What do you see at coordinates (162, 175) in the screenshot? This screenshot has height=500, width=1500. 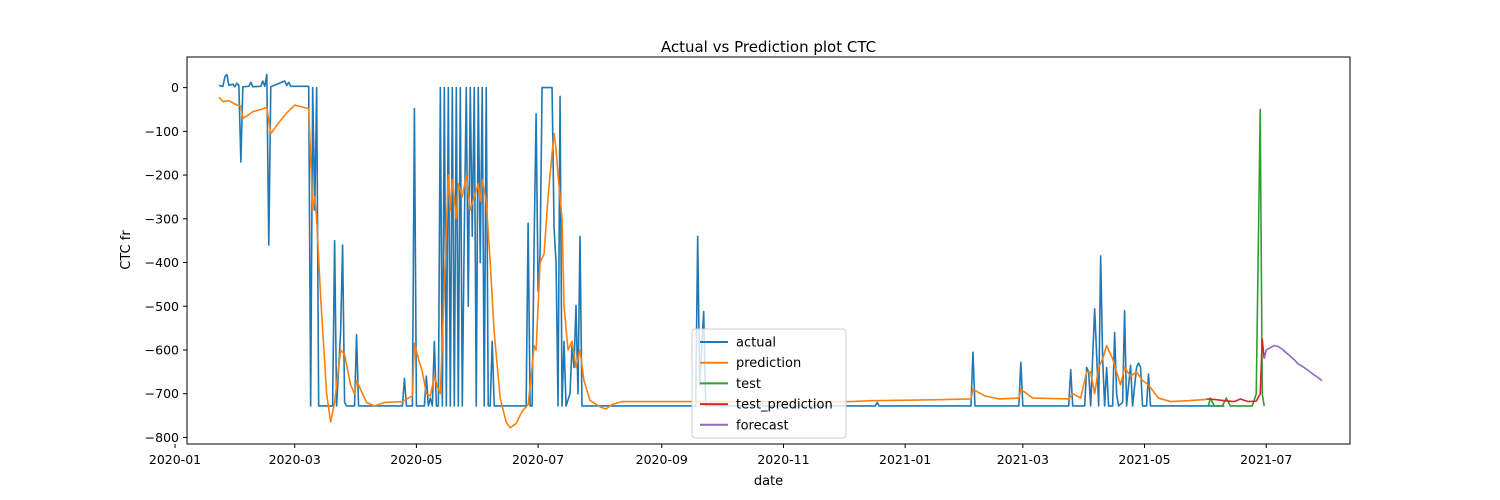 I see `y-tick-label: −200` at bounding box center [162, 175].